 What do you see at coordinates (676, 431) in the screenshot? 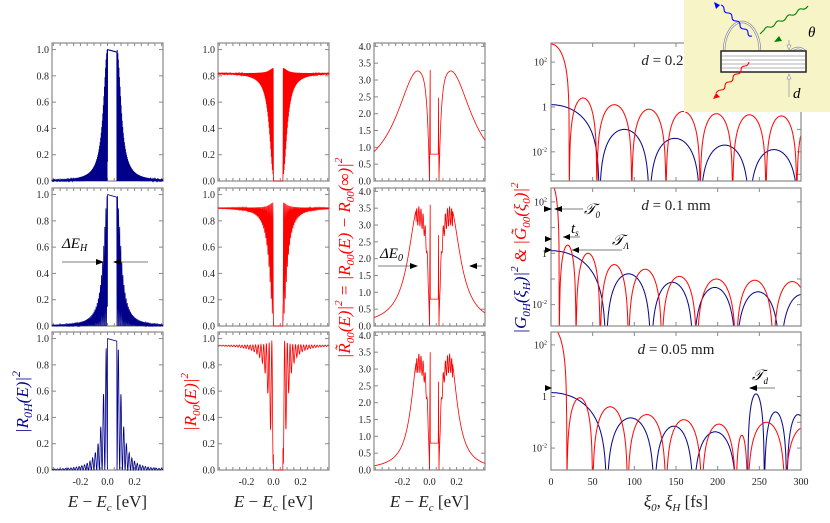
I see `curve-blue-col4-row3` at bounding box center [676, 431].